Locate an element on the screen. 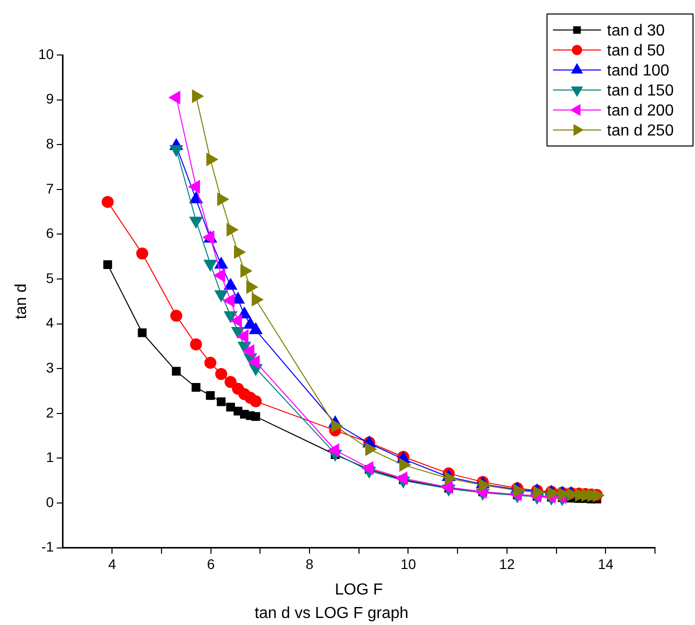 This screenshot has width=695, height=625. x-tick-label: 12 is located at coordinates (507, 564).